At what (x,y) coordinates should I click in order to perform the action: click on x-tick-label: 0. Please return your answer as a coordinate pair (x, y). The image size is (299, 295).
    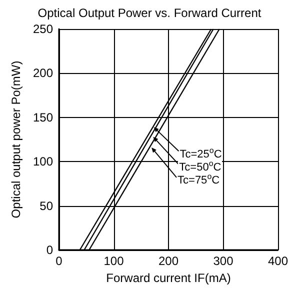
    Looking at the image, I should click on (59, 261).